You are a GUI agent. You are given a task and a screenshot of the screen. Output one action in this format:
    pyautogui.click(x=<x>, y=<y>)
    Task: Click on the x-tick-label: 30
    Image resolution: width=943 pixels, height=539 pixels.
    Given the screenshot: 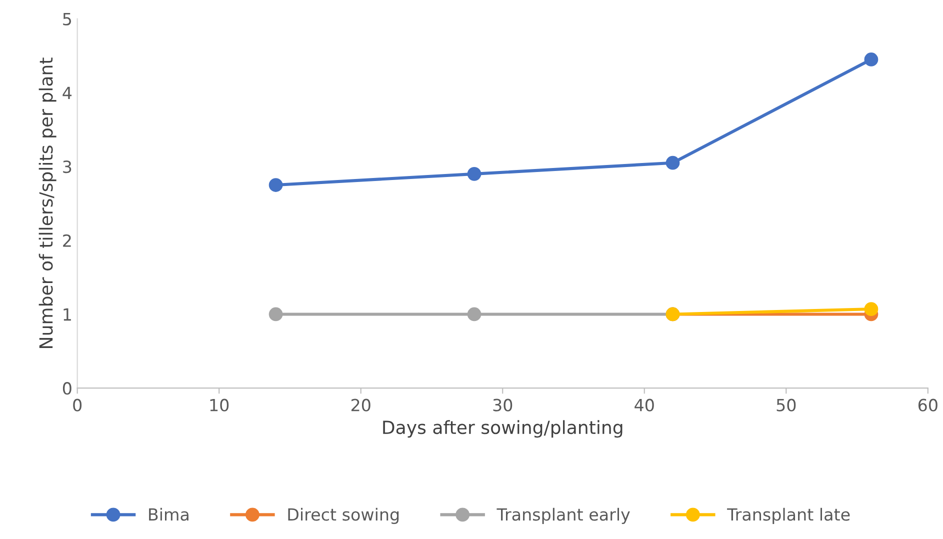 What is the action you would take?
    pyautogui.click(x=502, y=405)
    